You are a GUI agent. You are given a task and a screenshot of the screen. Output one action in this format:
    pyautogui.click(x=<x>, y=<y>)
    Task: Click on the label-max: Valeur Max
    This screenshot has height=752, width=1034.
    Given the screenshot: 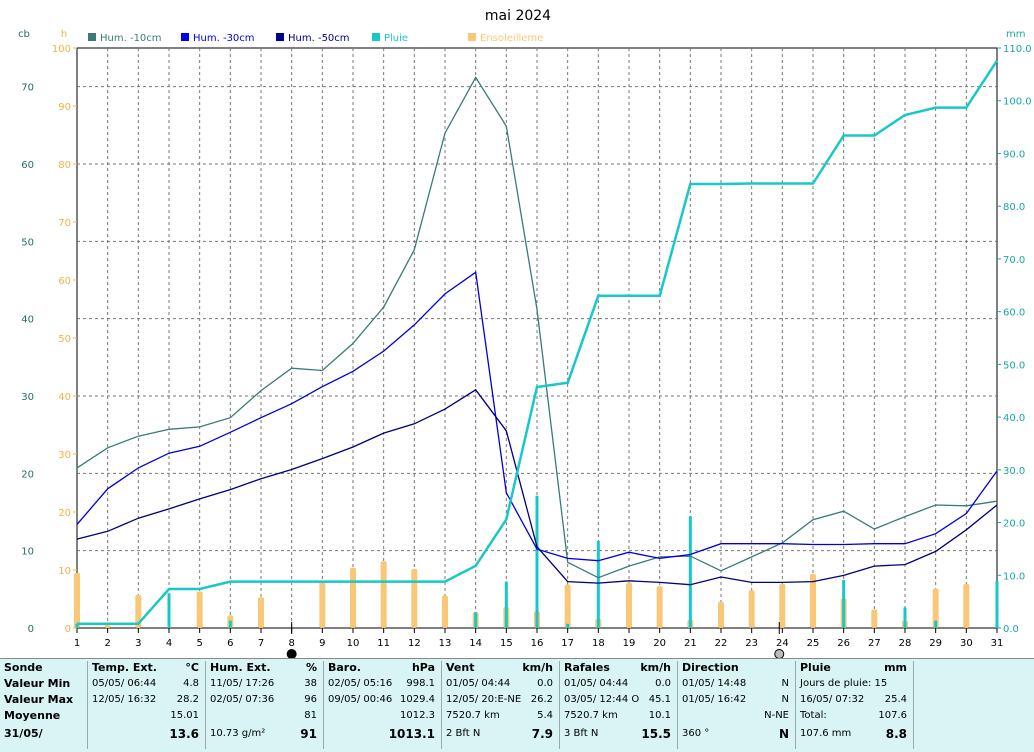 What is the action you would take?
    pyautogui.click(x=39, y=699)
    